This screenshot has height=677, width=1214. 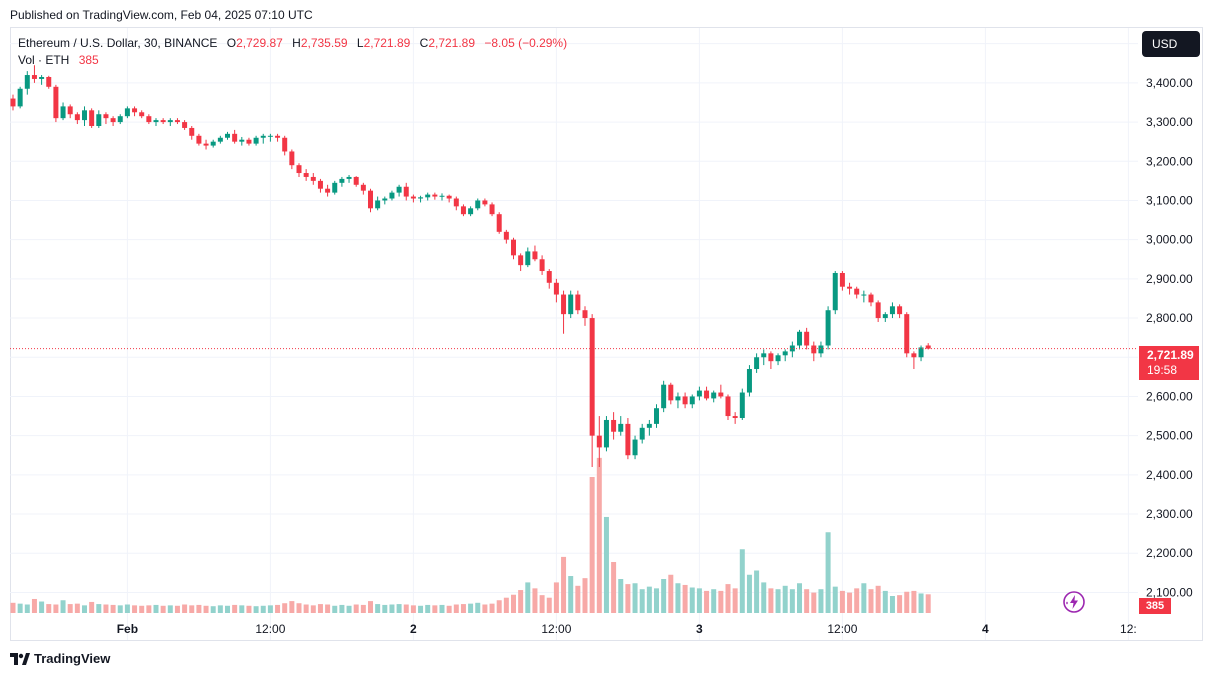 What do you see at coordinates (1169, 161) in the screenshot?
I see `price-tick-label: 3,200.00` at bounding box center [1169, 161].